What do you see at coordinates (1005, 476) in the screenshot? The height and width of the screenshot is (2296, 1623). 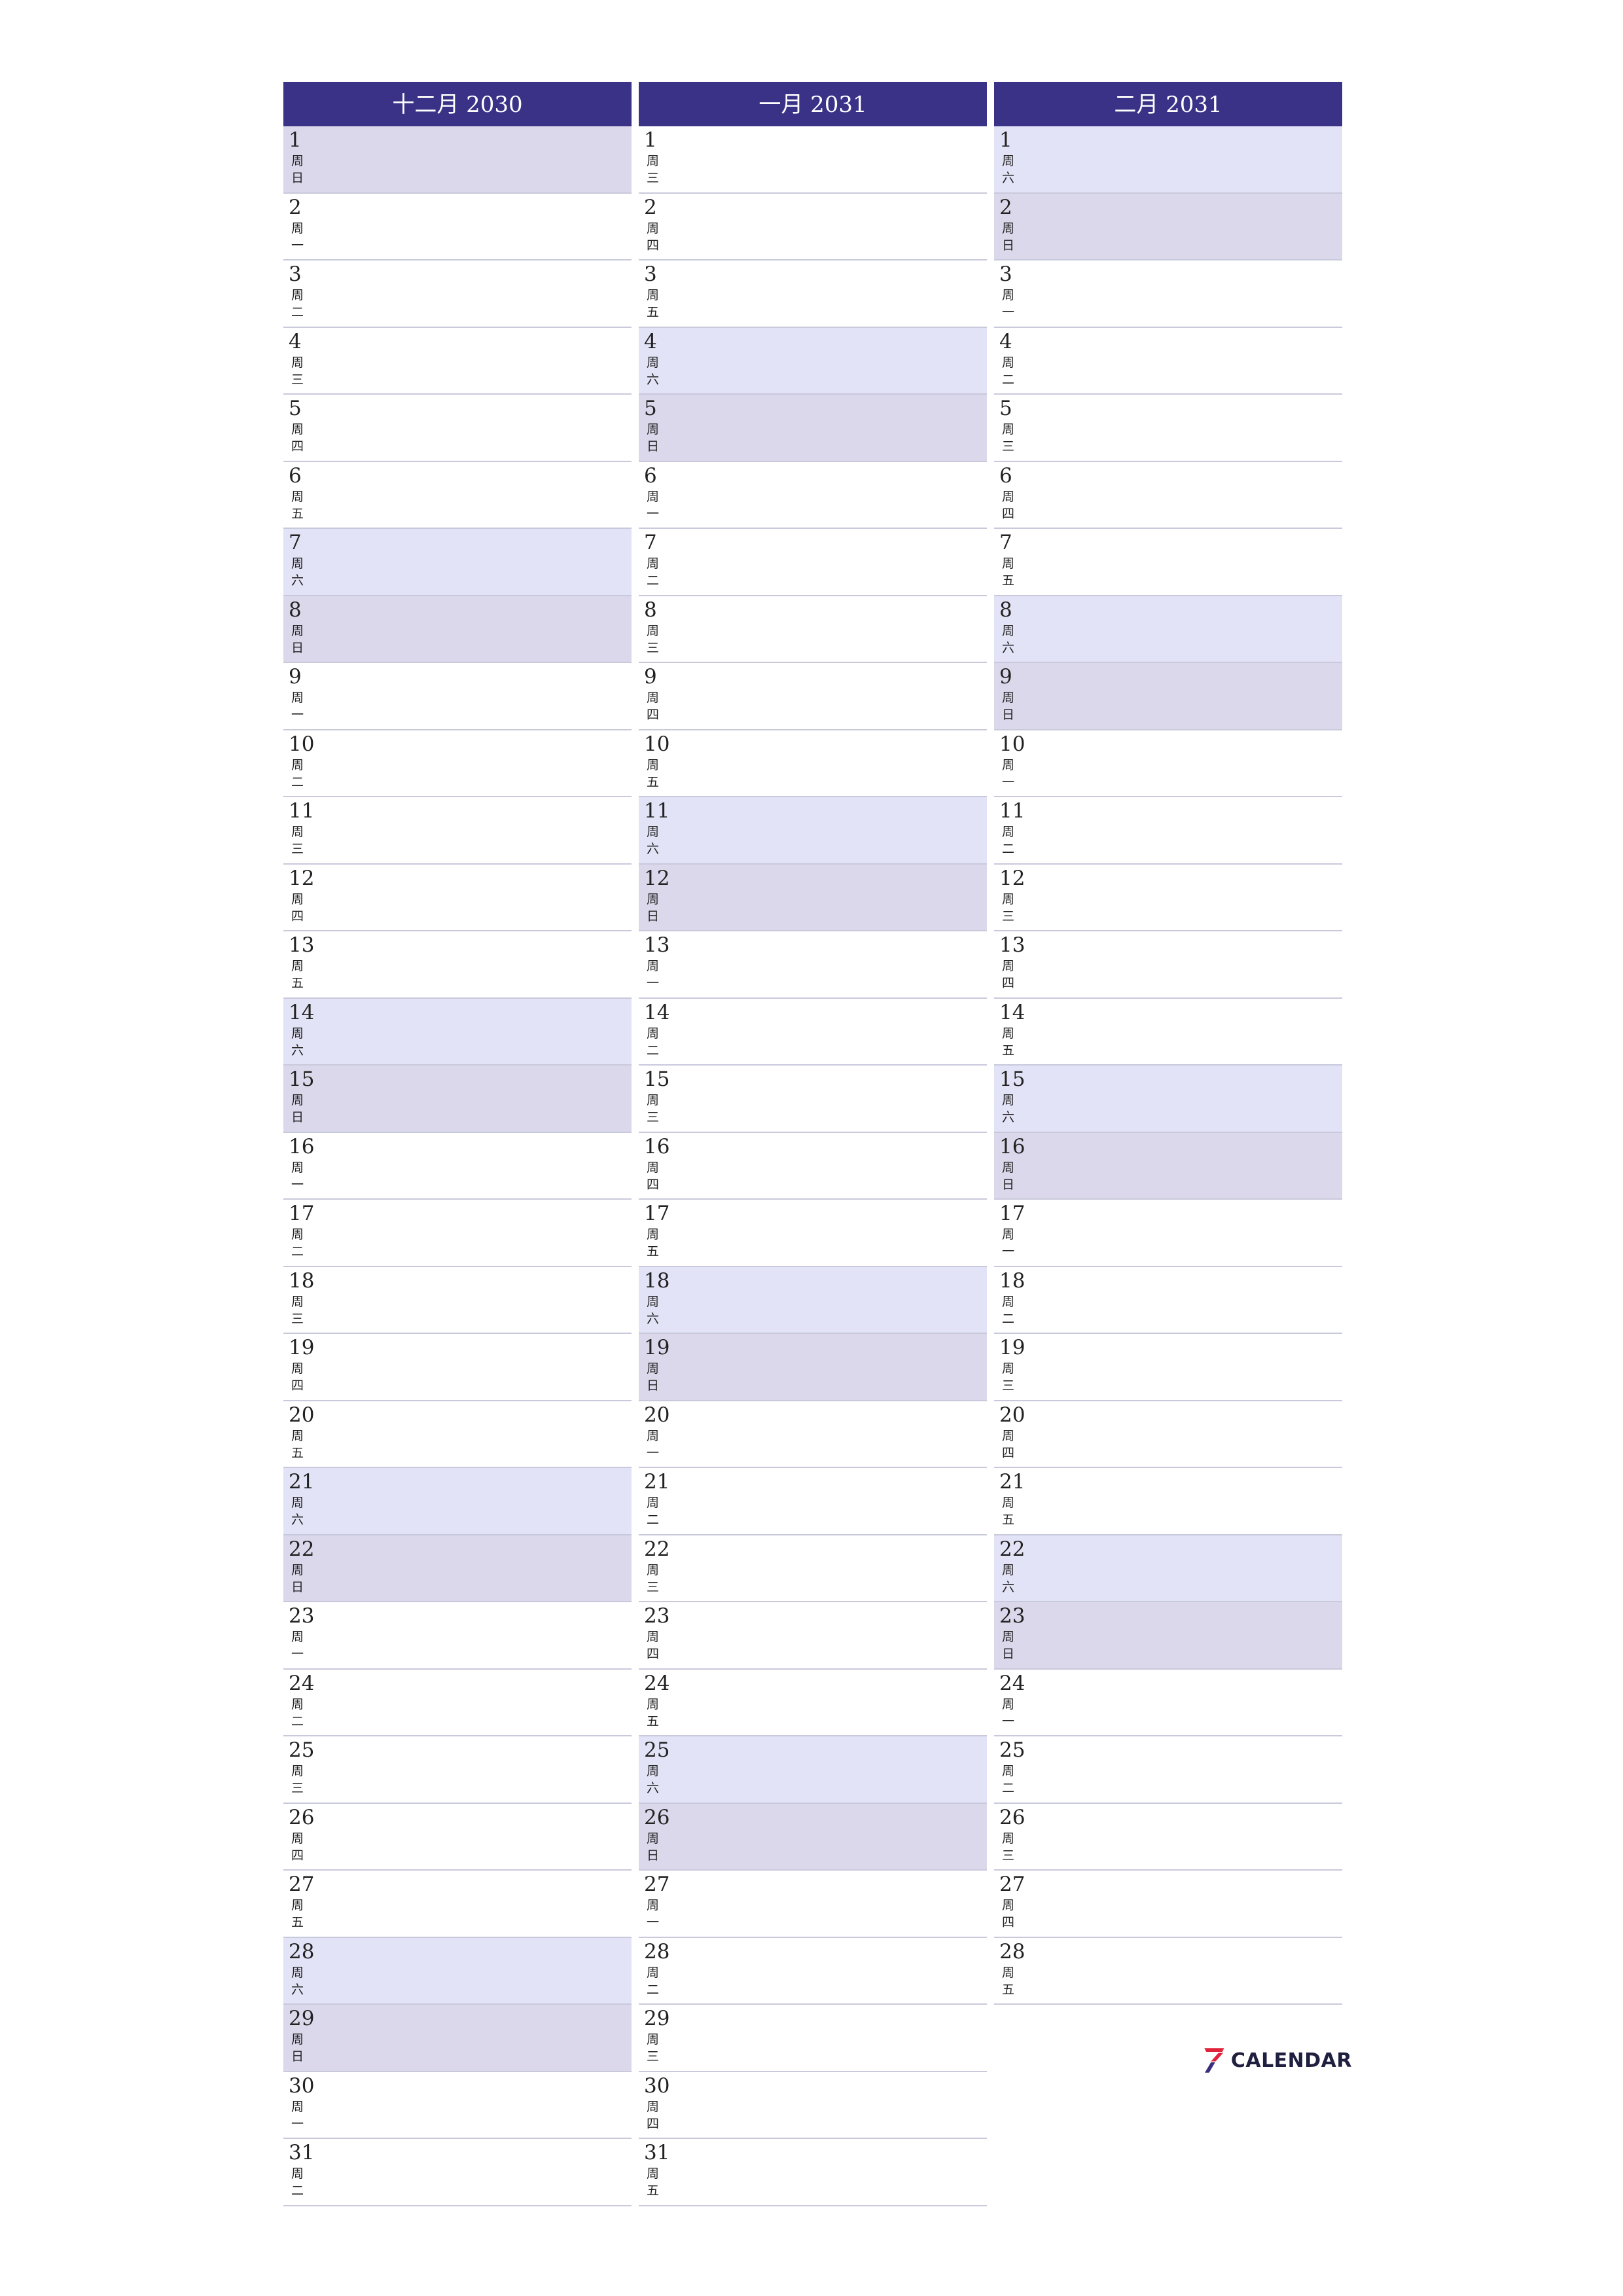 I see `day-number: 6` at bounding box center [1005, 476].